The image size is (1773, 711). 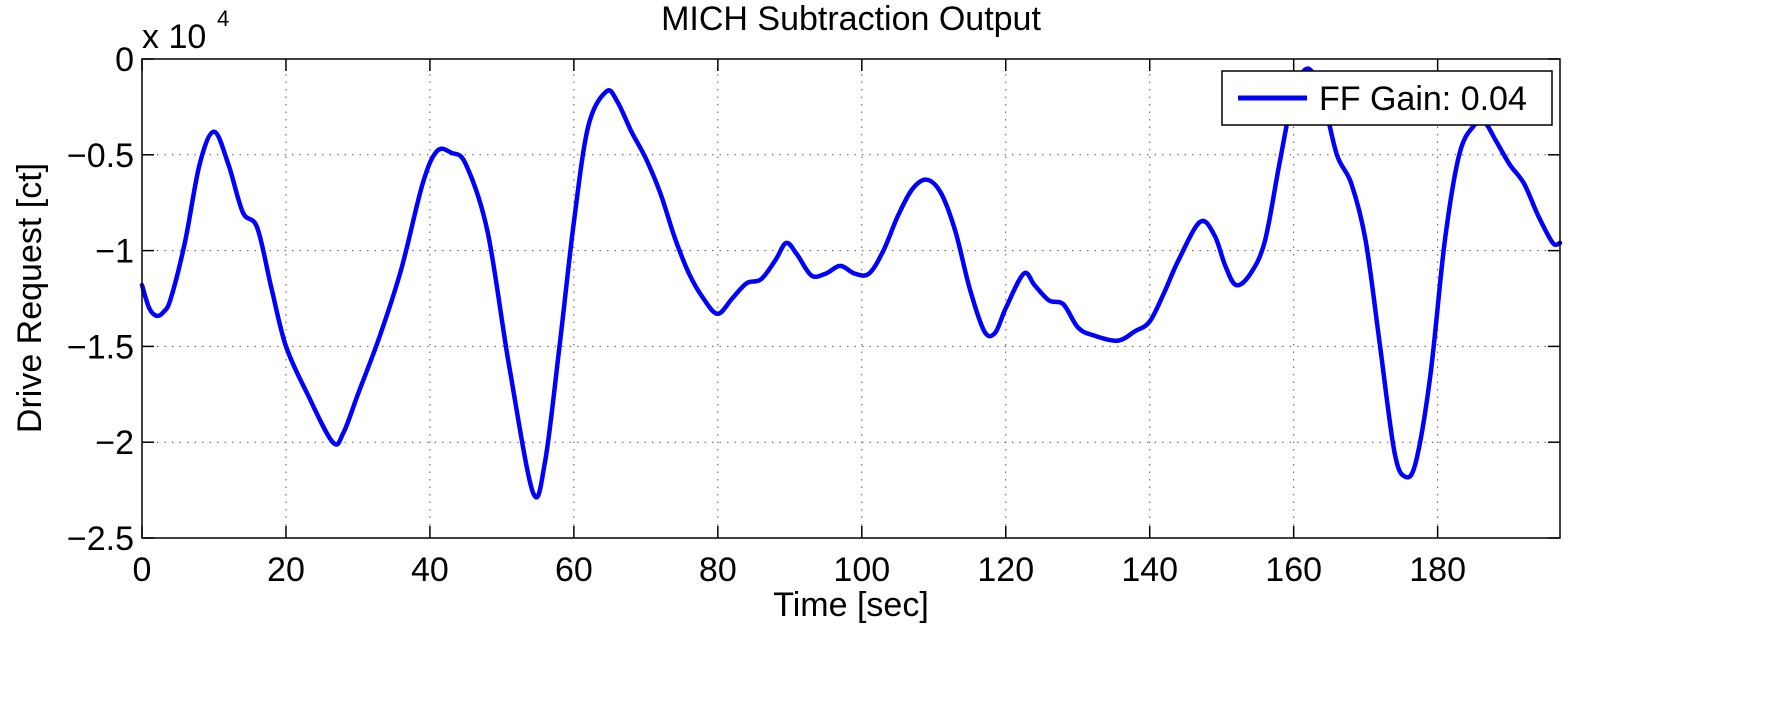 I want to click on y-axis-label: Drive Request [ct], so click(x=30, y=298).